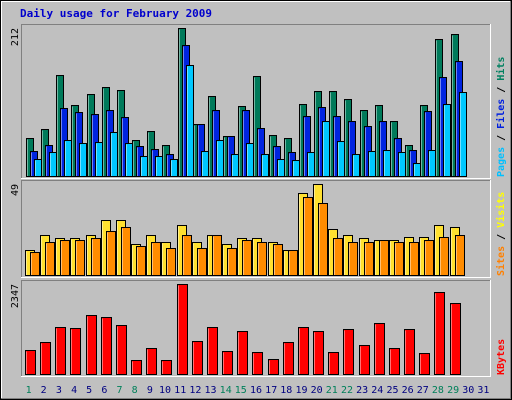  Describe the element at coordinates (332, 390) in the screenshot. I see `x-tick-label-day-21: 21` at that location.